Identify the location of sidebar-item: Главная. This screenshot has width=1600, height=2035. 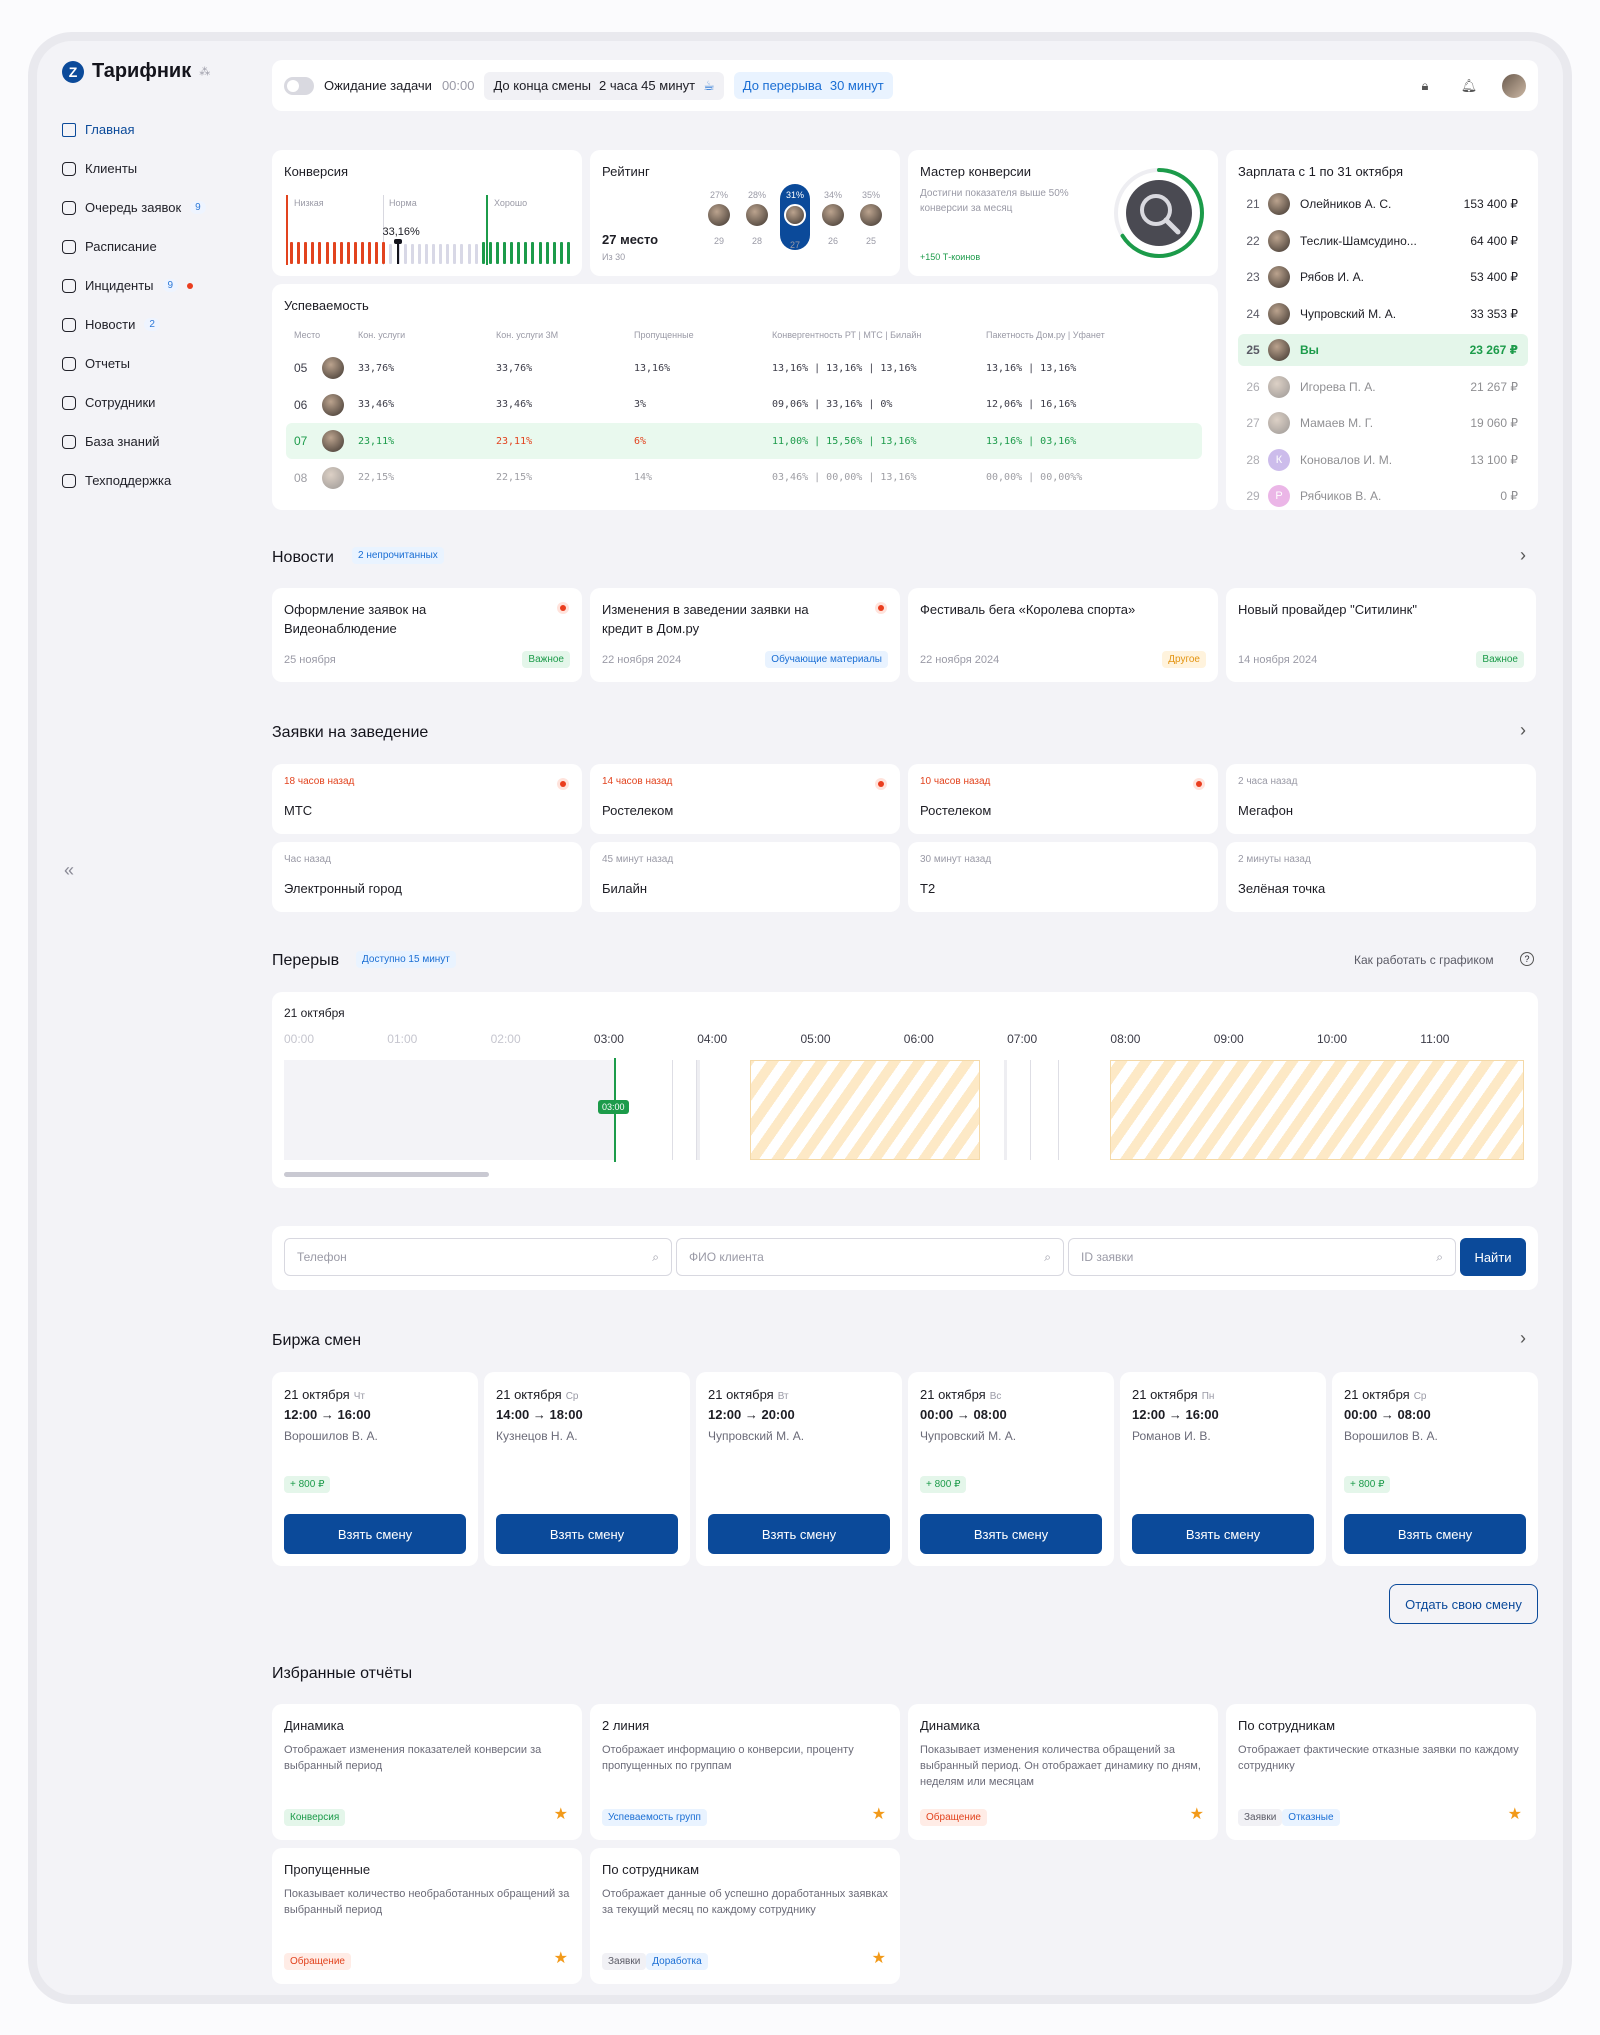
(147, 129).